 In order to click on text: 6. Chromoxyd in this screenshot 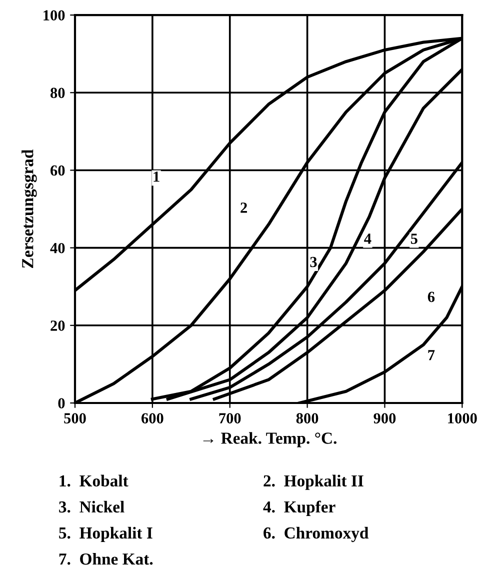, I will do `click(316, 534)`.